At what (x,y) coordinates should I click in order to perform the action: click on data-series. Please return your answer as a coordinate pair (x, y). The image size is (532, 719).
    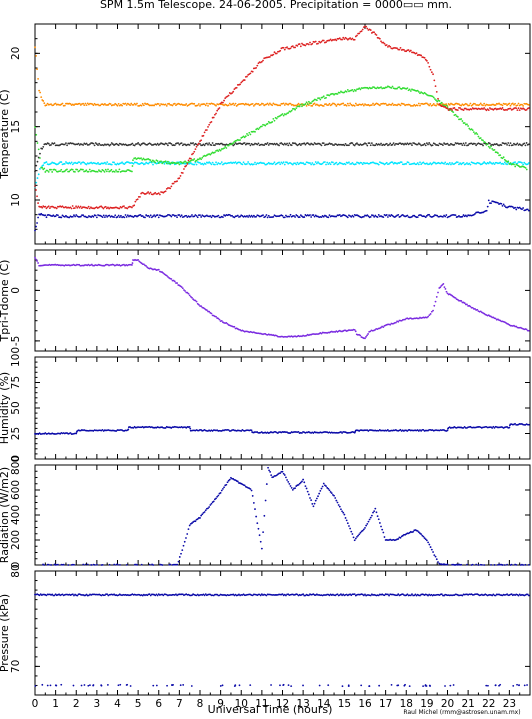
    Looking at the image, I should click on (282, 157).